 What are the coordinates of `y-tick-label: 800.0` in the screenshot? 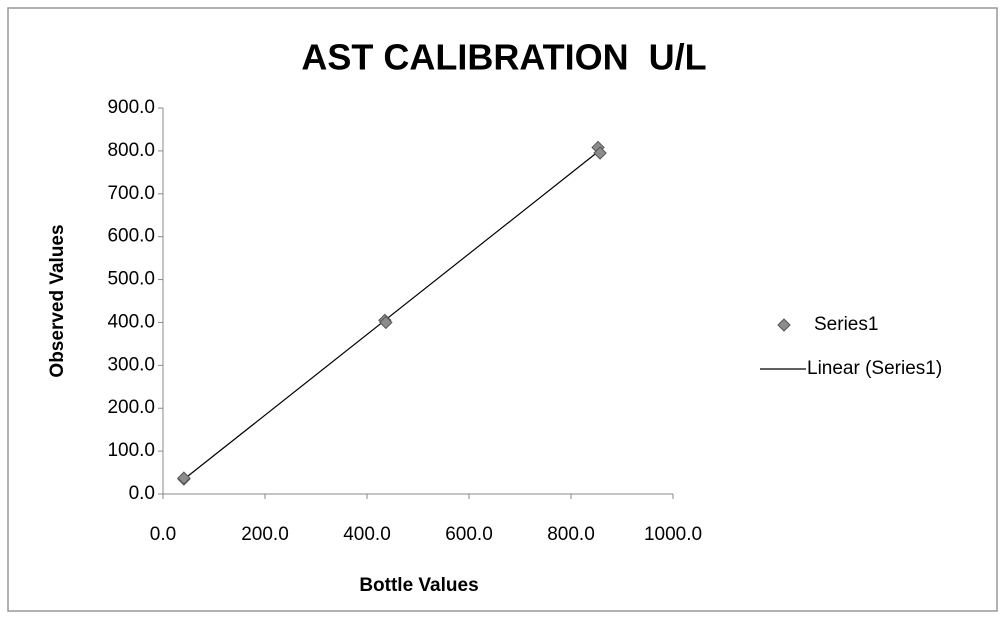 It's located at (131, 150).